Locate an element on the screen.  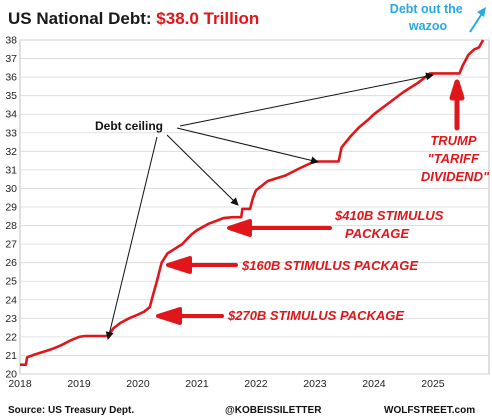
y-tick-label-31: 31 is located at coordinates (11, 170).